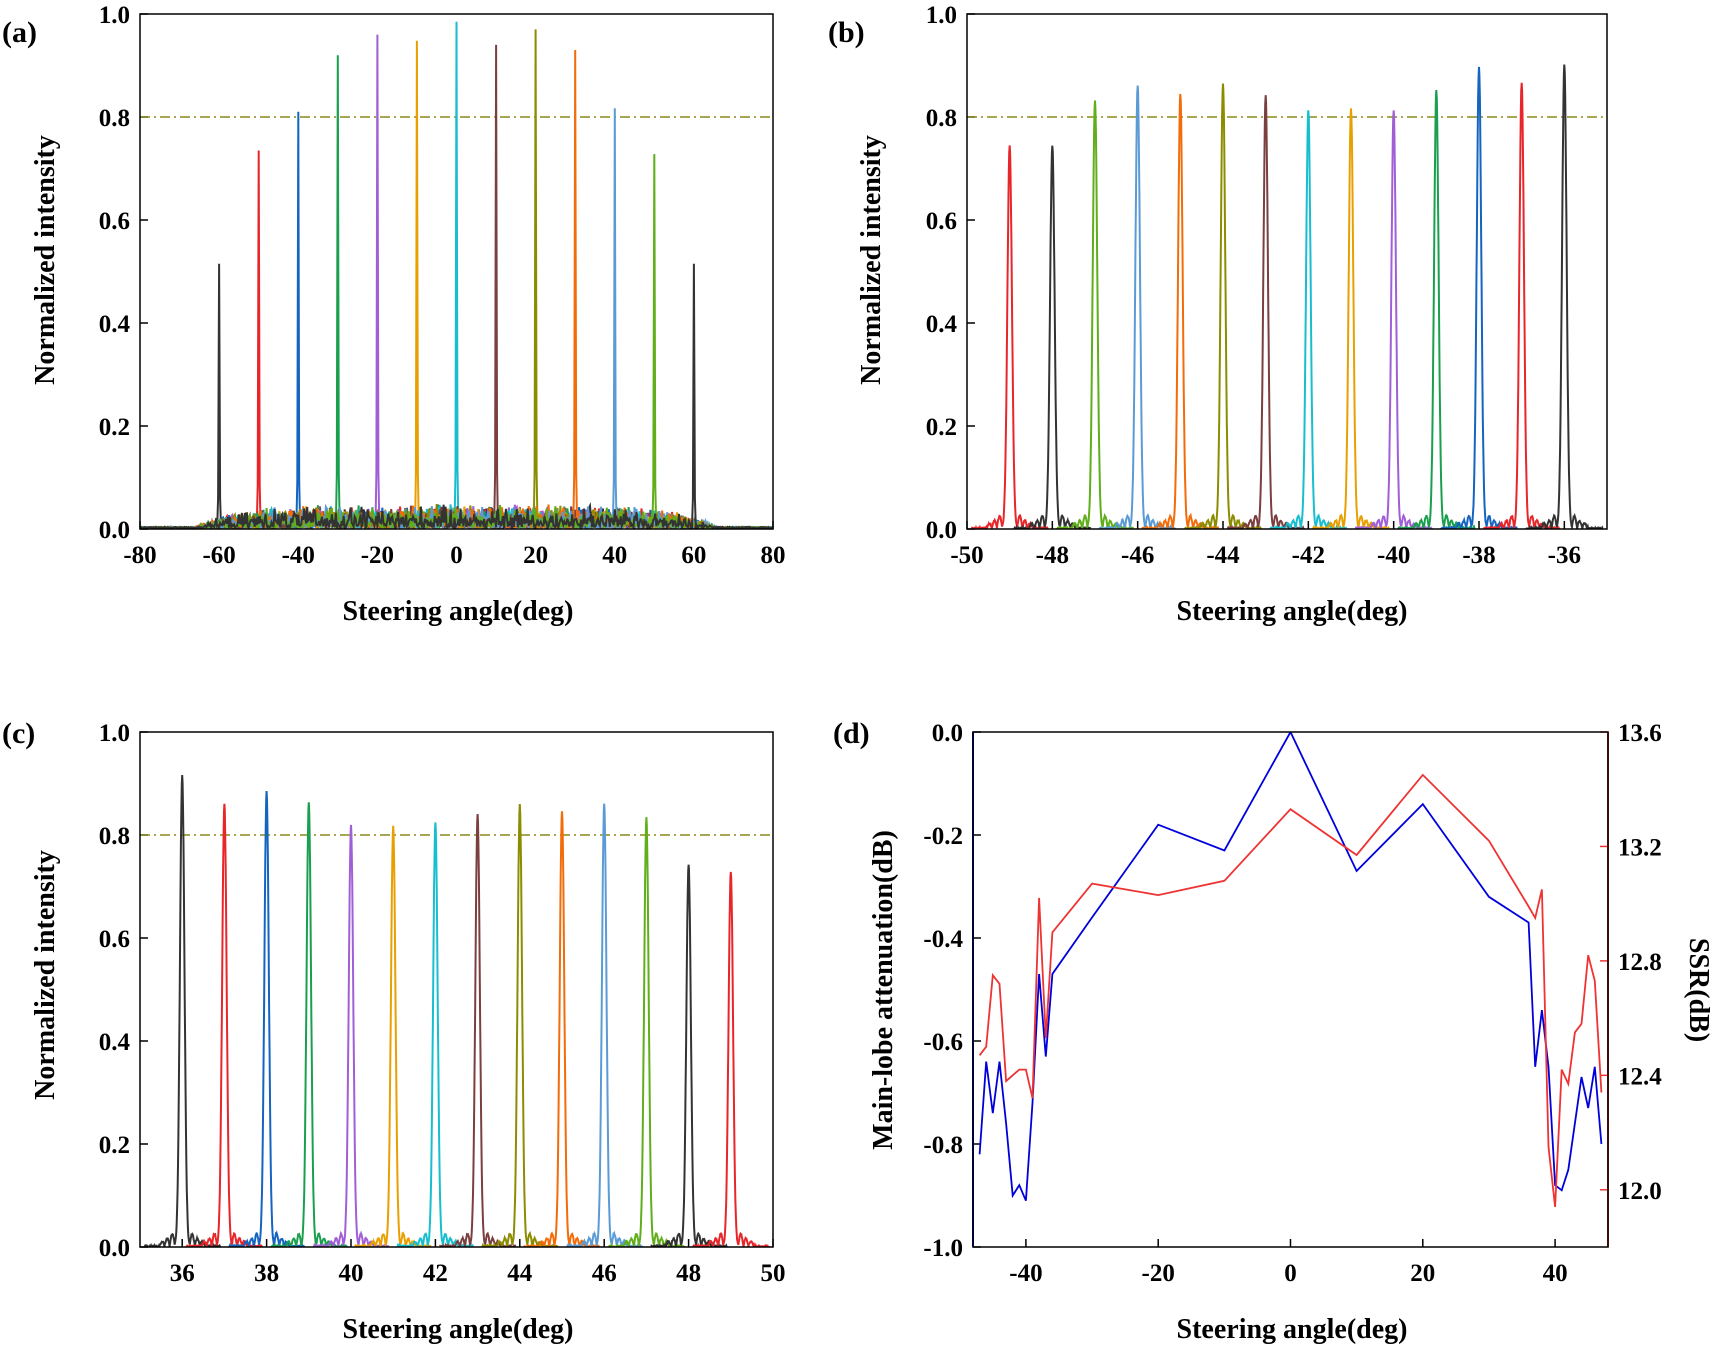 Image resolution: width=1716 pixels, height=1349 pixels. Describe the element at coordinates (114, 427) in the screenshot. I see `panel-a-ytick-label: 0.2` at that location.